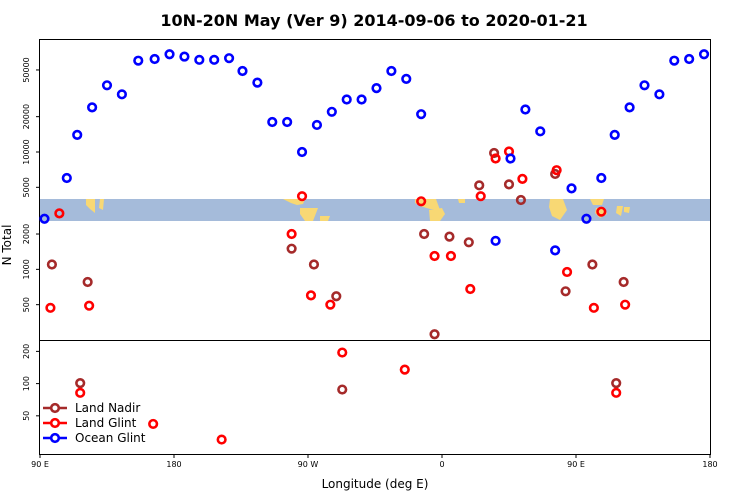 The image size is (750, 500). What do you see at coordinates (106, 423) in the screenshot?
I see `legend-label-land-glint: Land Glint` at bounding box center [106, 423].